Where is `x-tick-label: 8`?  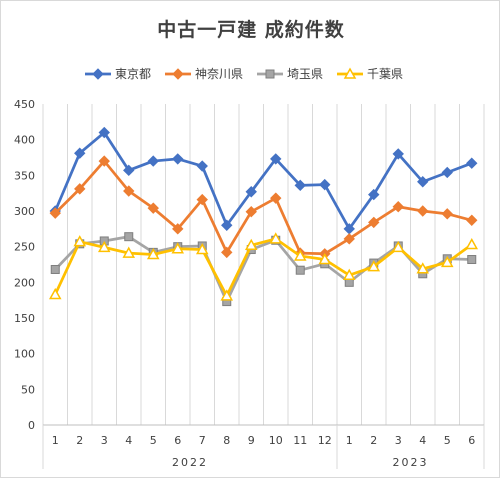
x-tick-label: 8 is located at coordinates (226, 440).